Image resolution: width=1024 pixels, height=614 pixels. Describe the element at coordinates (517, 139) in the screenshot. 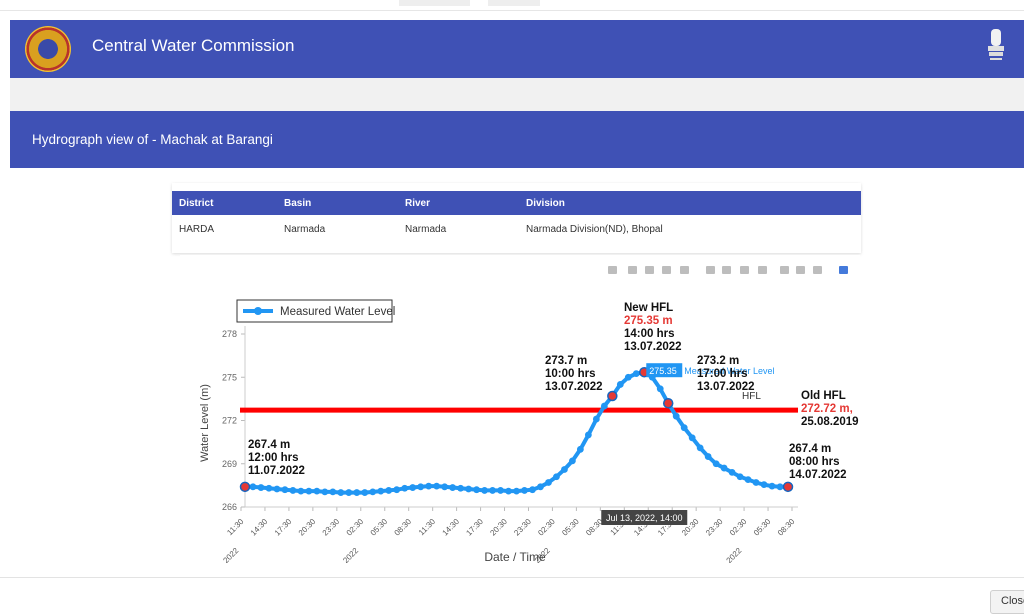

I see `hydrograph-title-bar: Hydrograph view of - Machak at Barangi` at that location.